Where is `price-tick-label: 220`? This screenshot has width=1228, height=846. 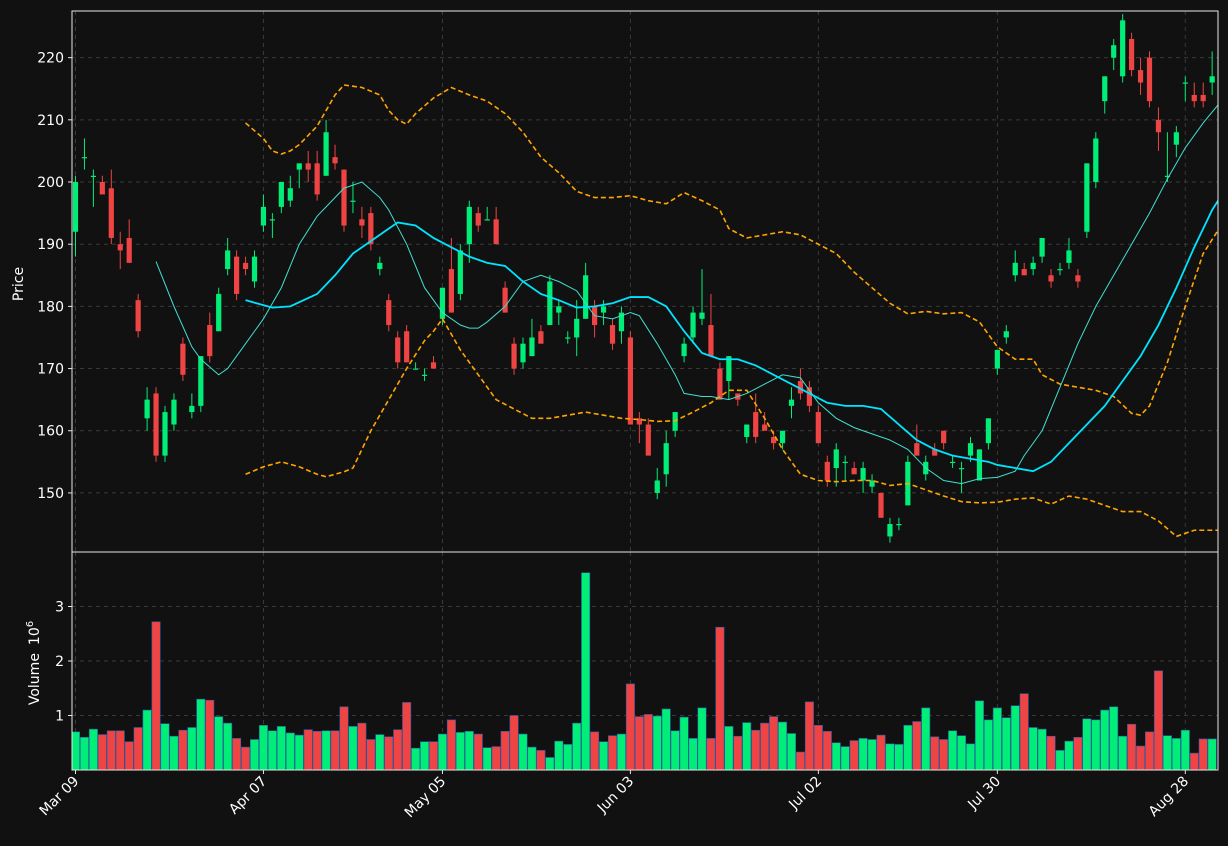
price-tick-label: 220 is located at coordinates (50, 59).